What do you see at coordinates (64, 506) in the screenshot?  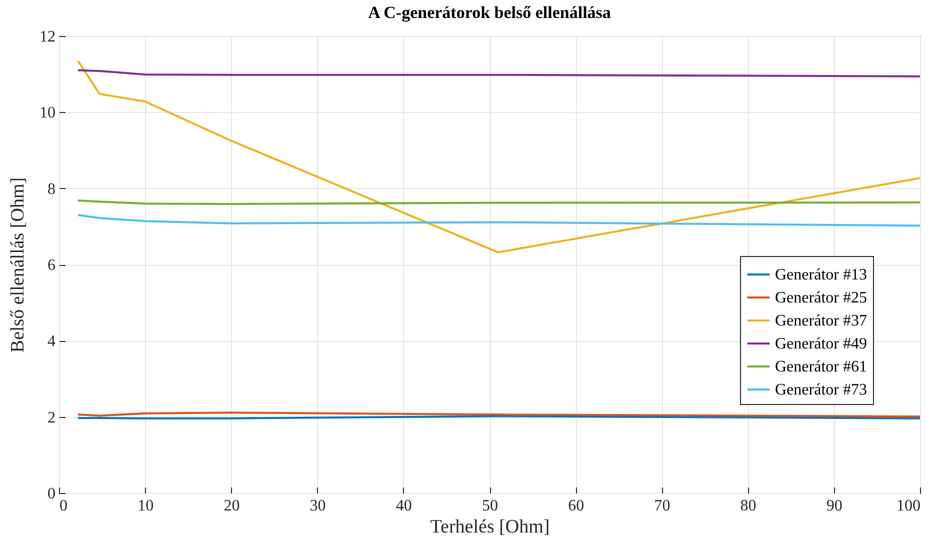 I see `x-tick-label: 0` at bounding box center [64, 506].